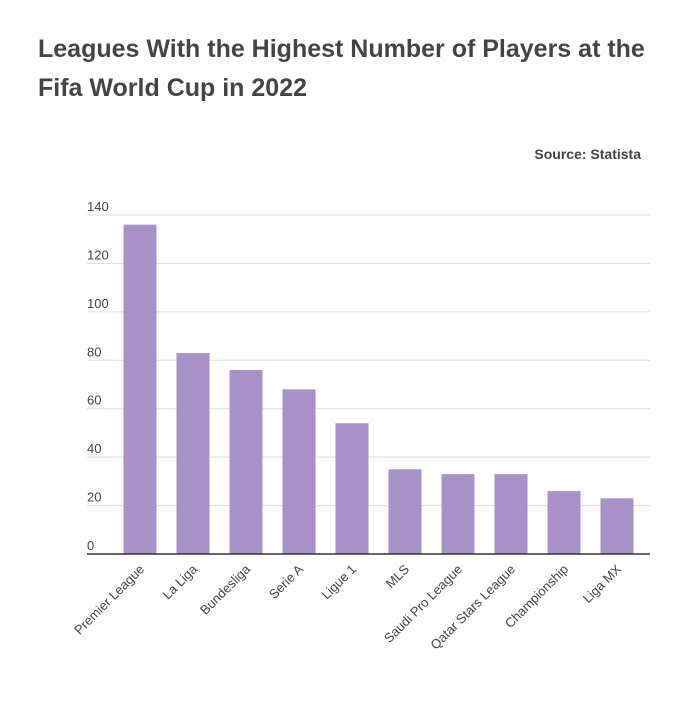 This screenshot has height=701, width=700. What do you see at coordinates (94, 400) in the screenshot?
I see `y-tick-label: 60` at bounding box center [94, 400].